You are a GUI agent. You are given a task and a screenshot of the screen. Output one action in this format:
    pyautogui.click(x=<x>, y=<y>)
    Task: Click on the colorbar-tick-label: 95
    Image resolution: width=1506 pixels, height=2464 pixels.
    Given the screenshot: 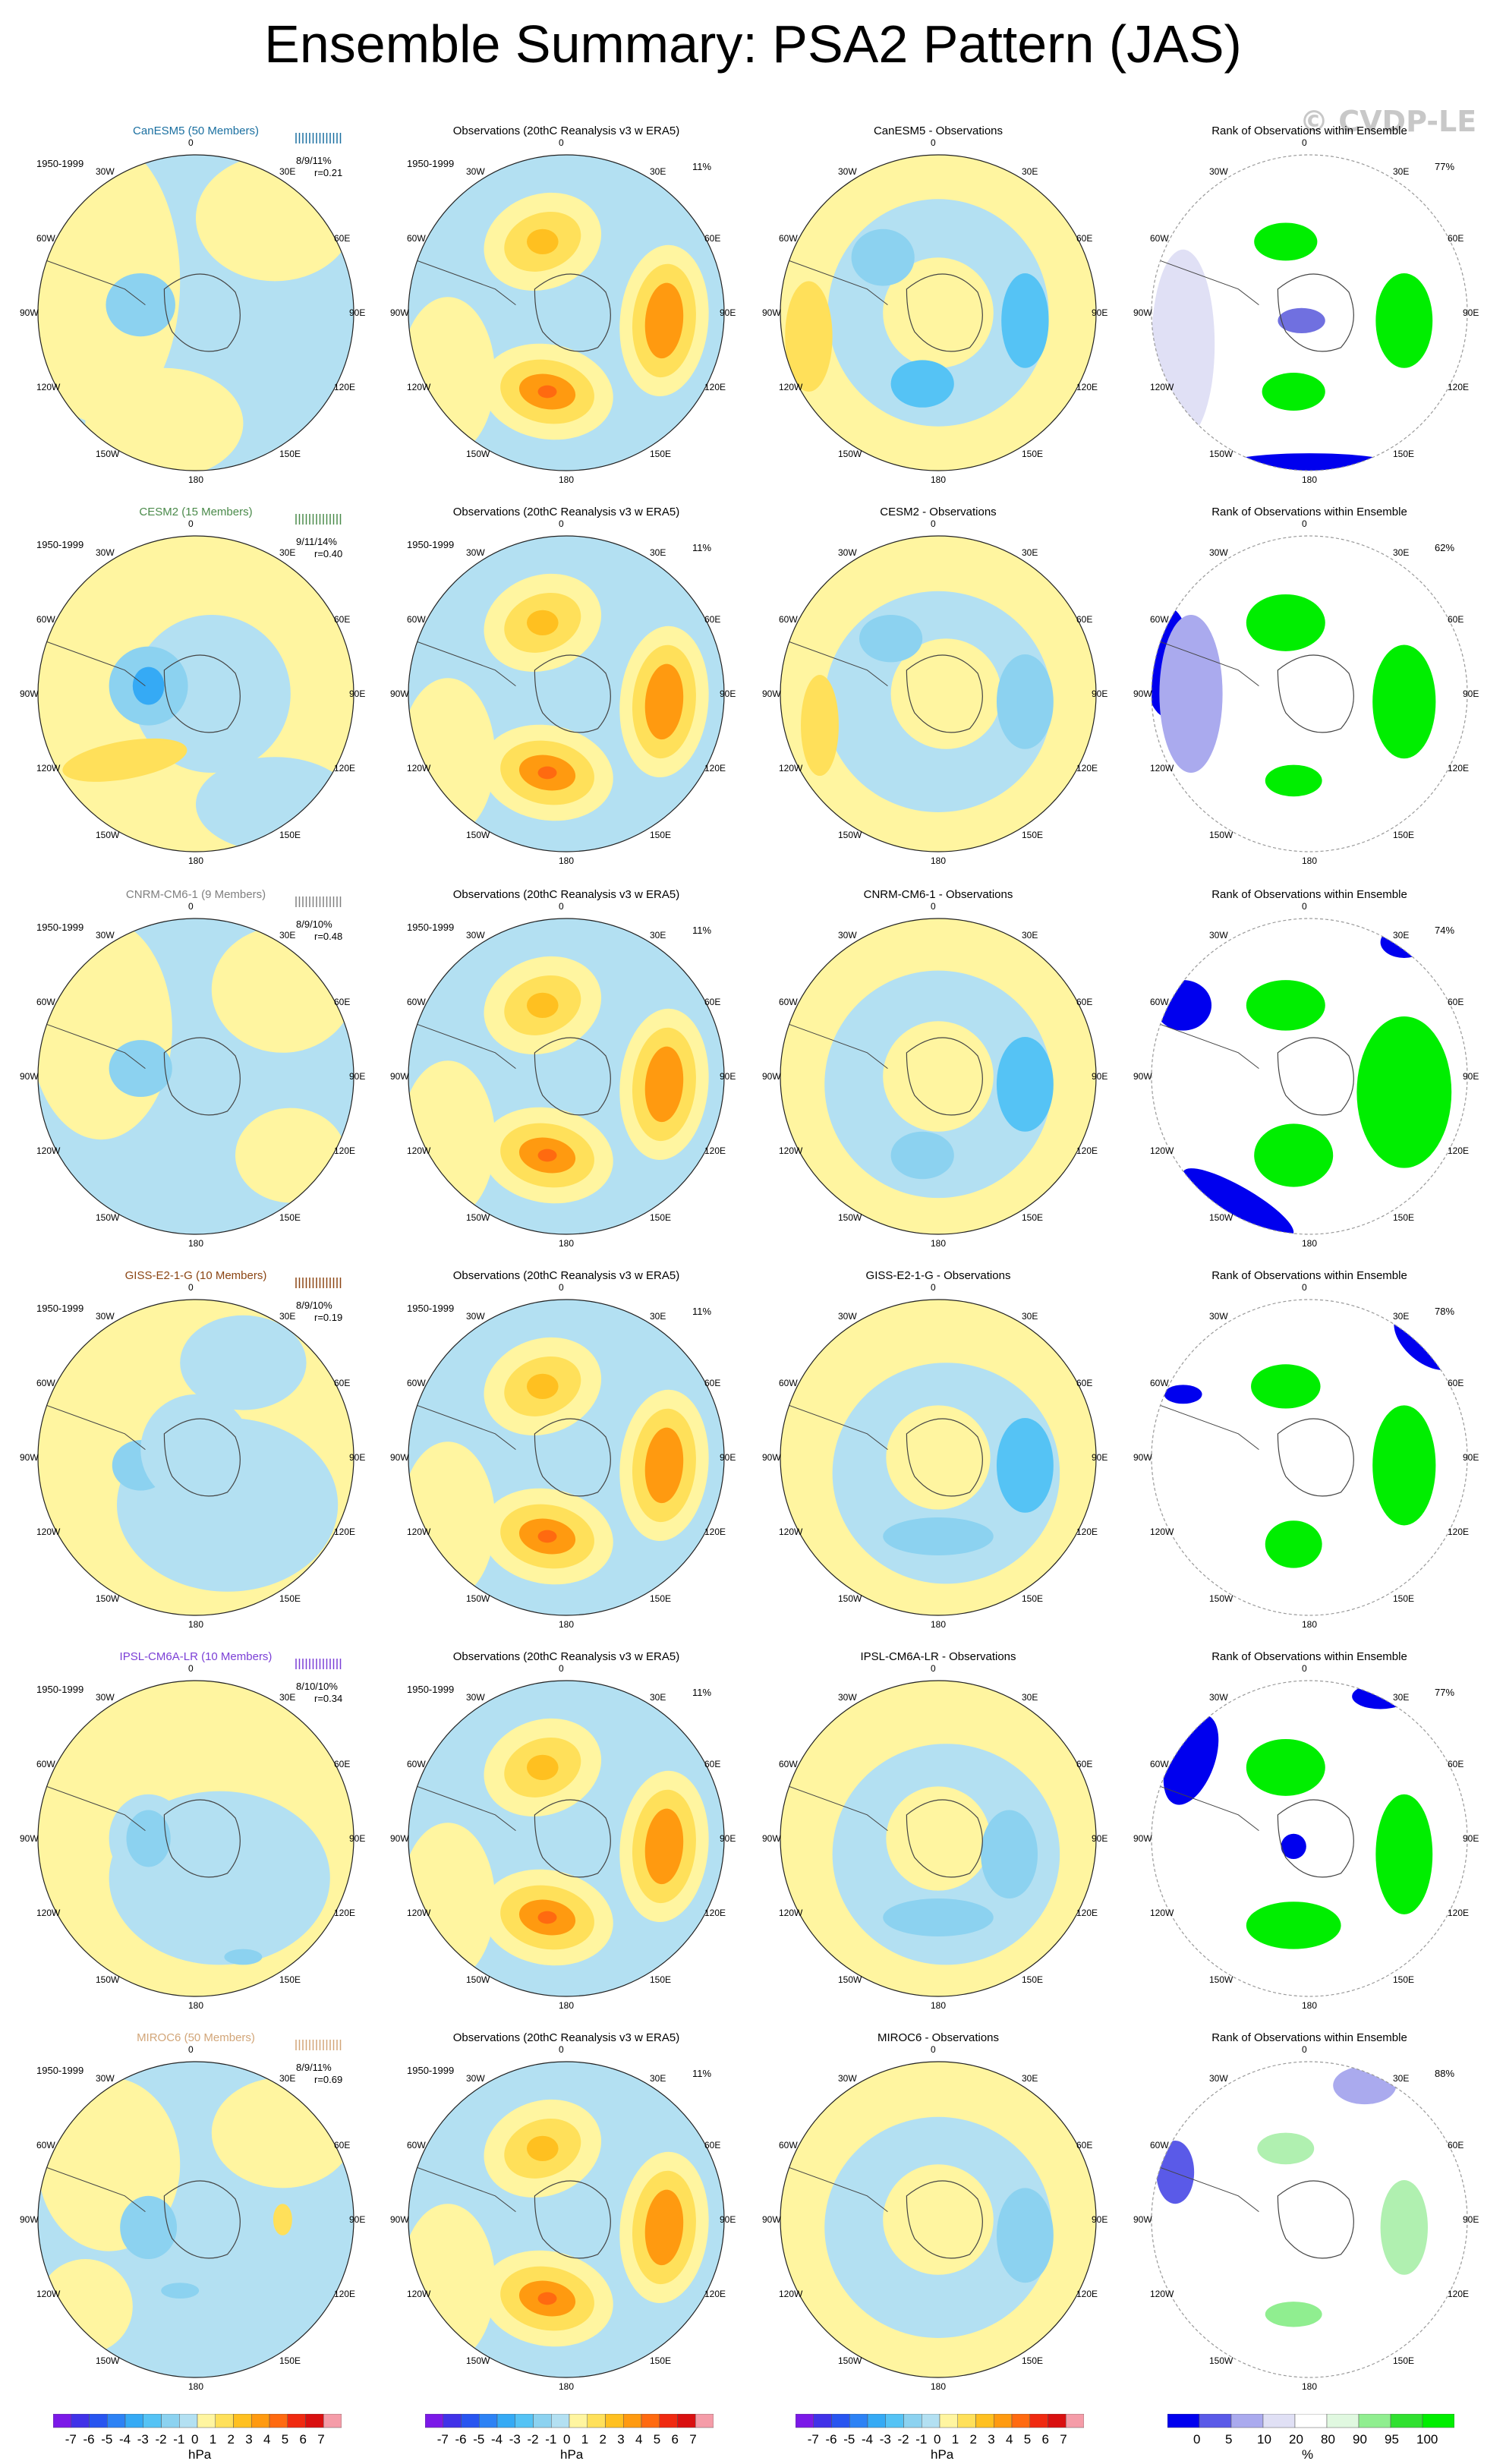 What is the action you would take?
    pyautogui.click(x=1392, y=2439)
    